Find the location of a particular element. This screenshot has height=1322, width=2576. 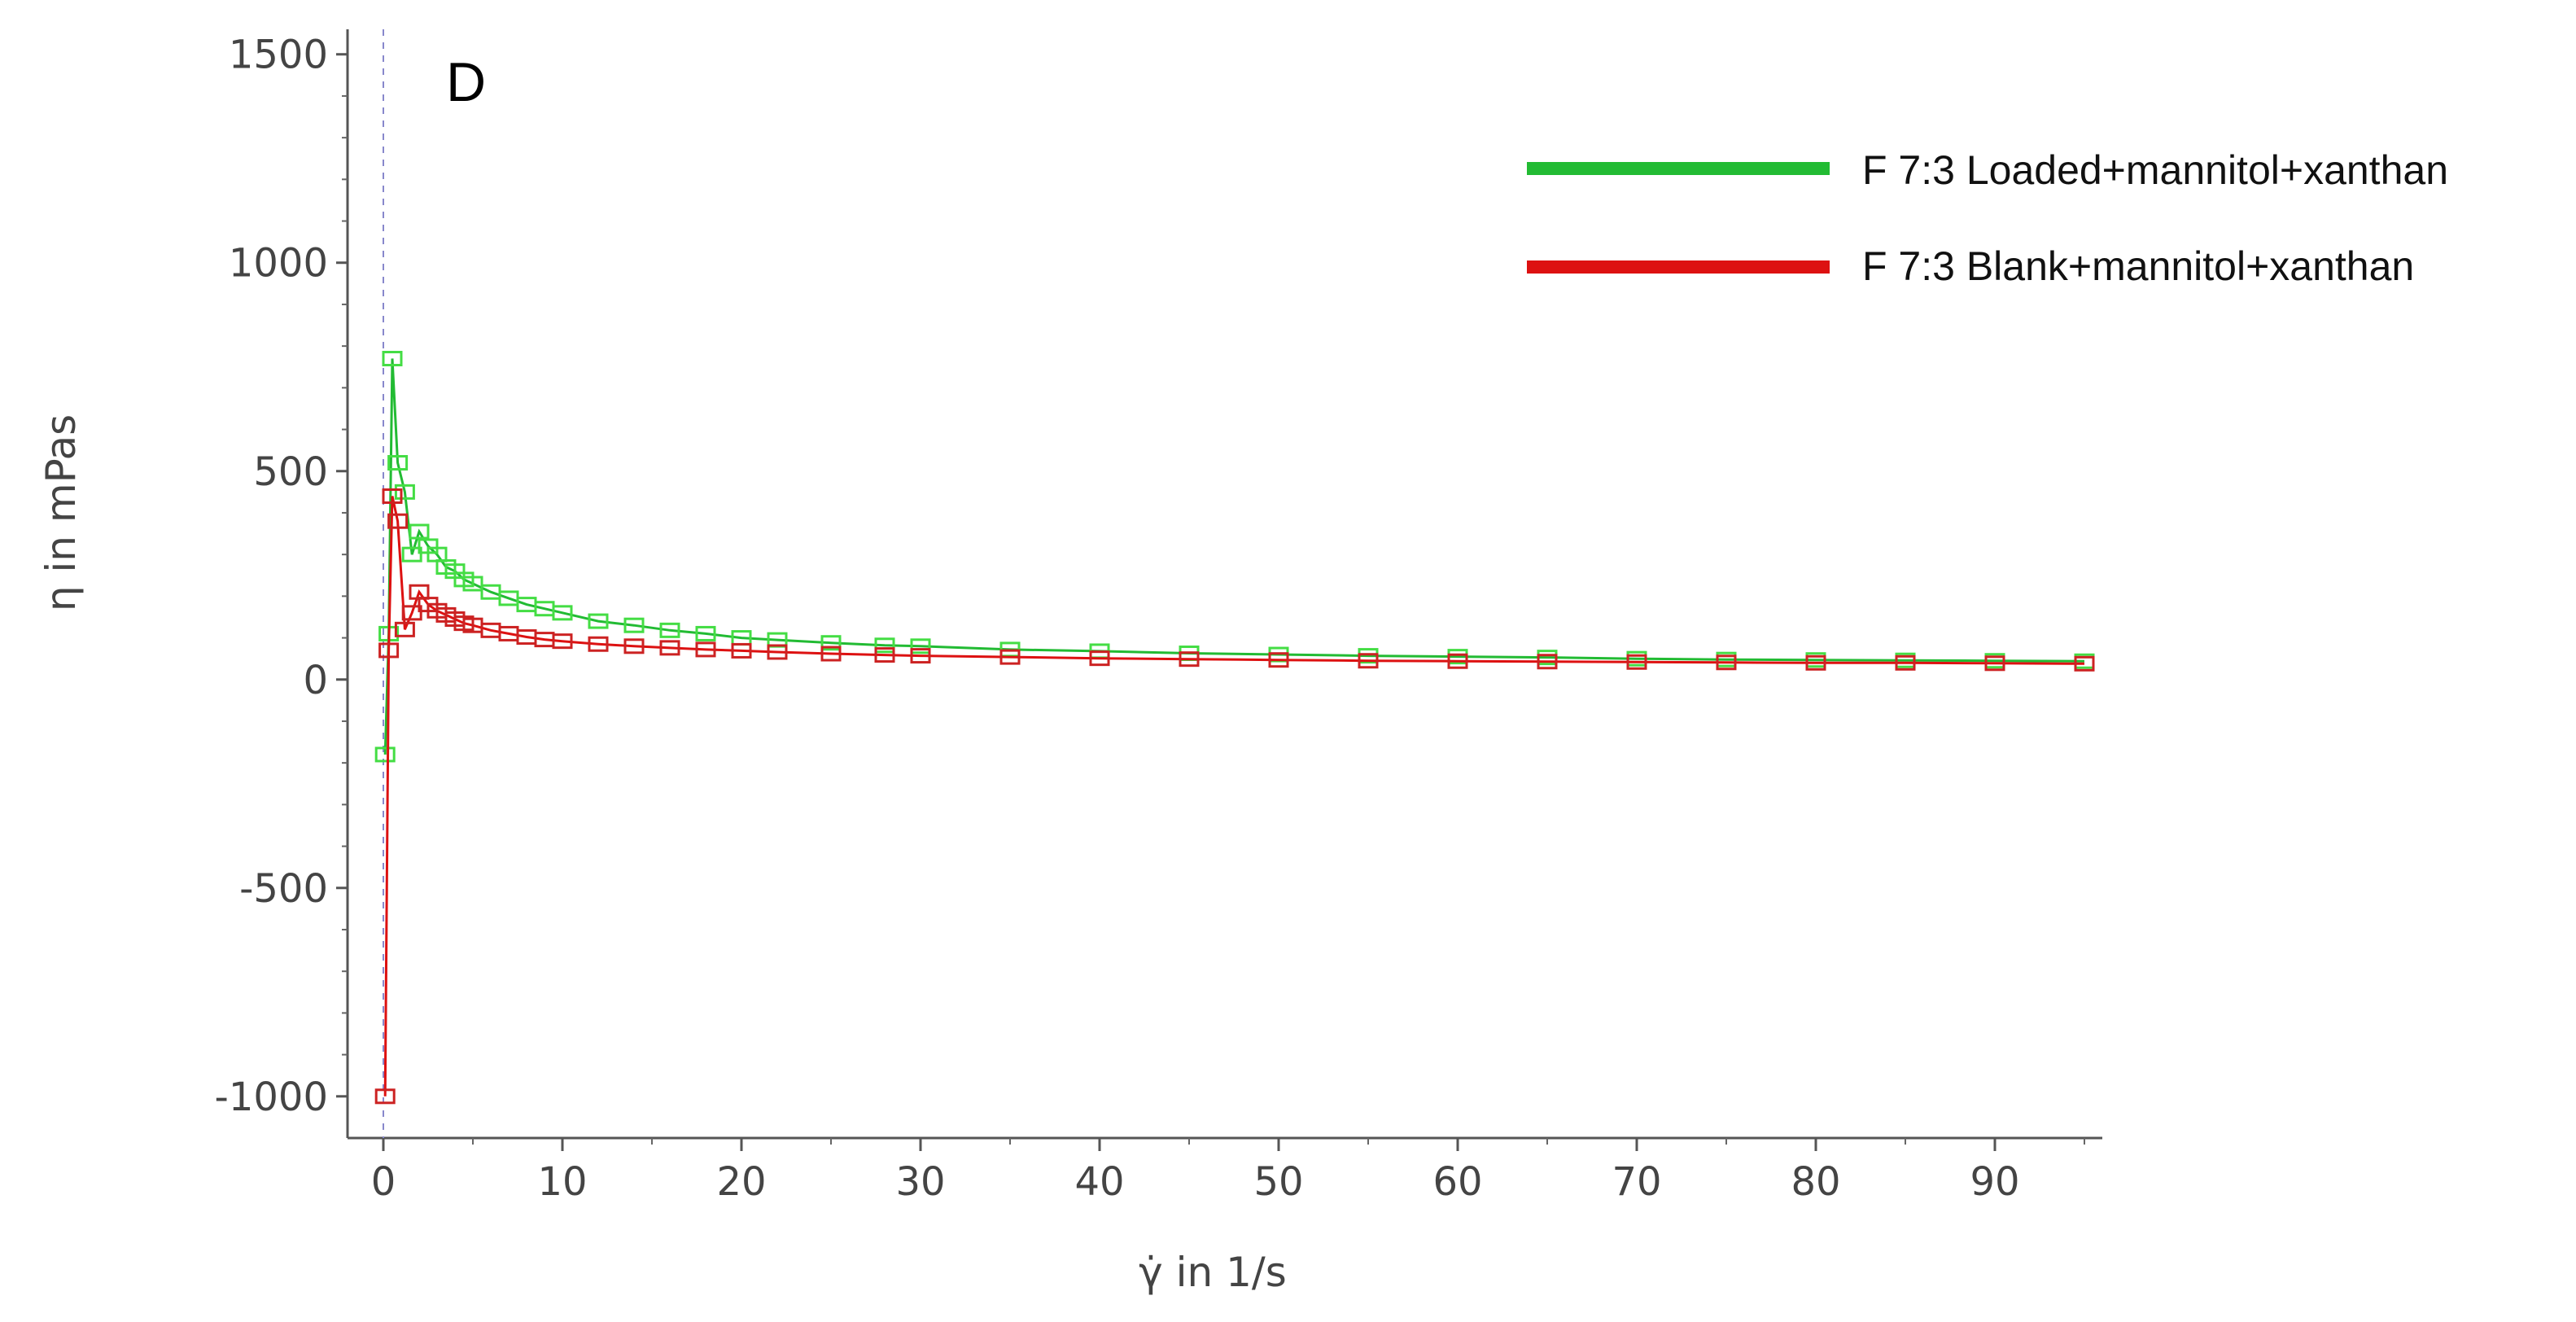

x-tick-label: 80 is located at coordinates (1815, 1182).